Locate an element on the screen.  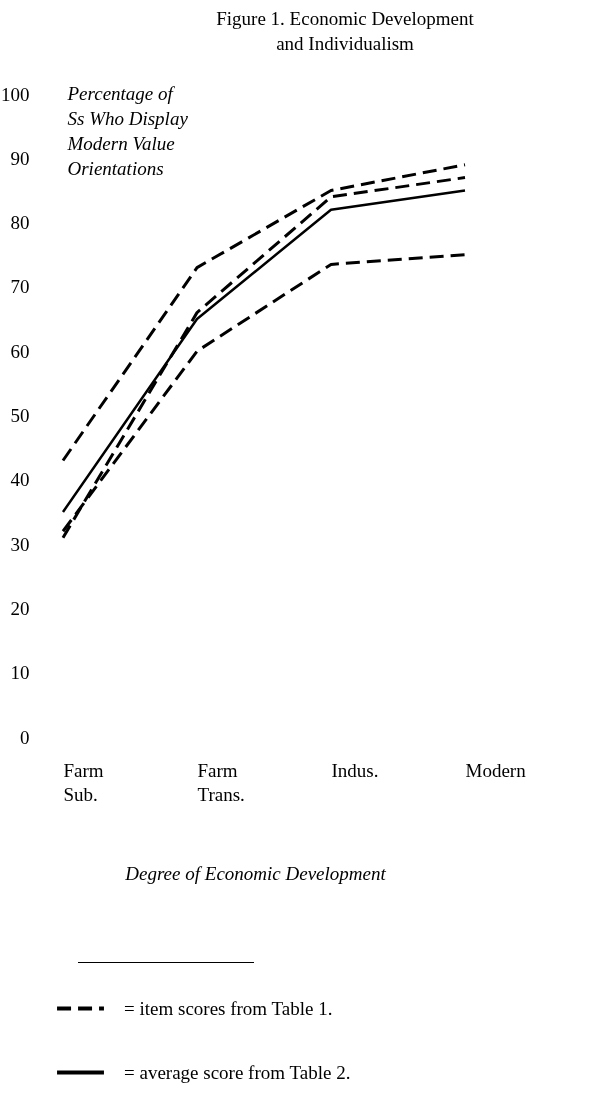
y-tick-label: 70 is located at coordinates (20, 287).